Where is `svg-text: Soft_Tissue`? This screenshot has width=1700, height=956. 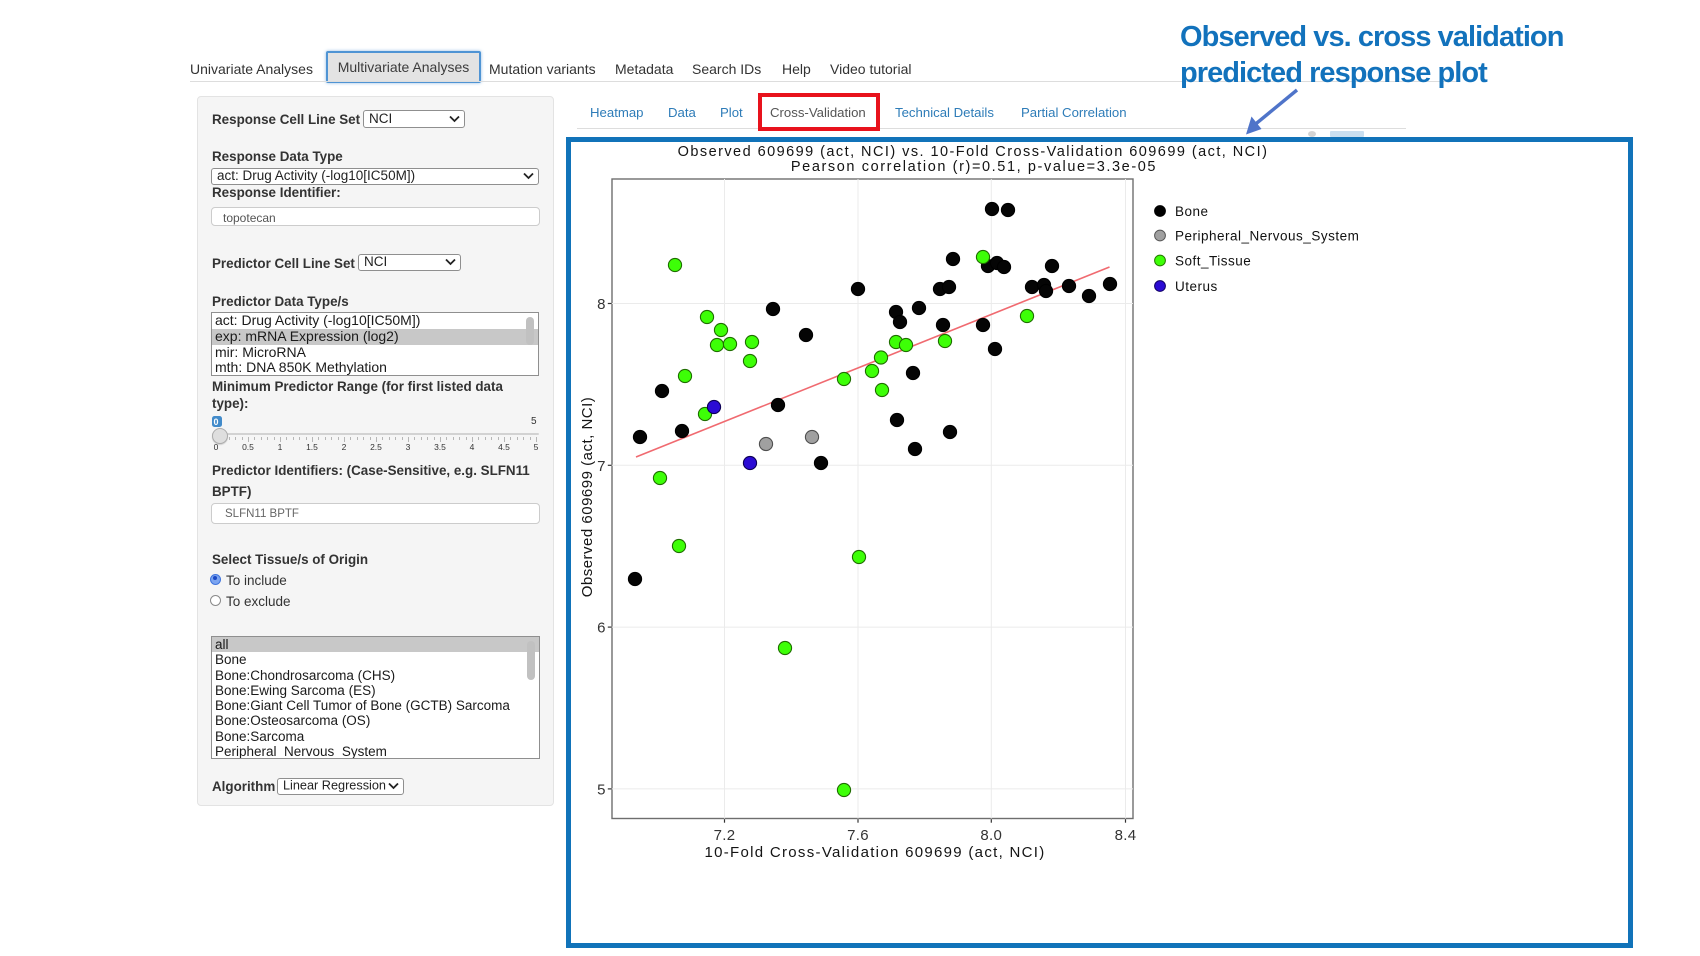 svg-text: Soft_Tissue is located at coordinates (1213, 260).